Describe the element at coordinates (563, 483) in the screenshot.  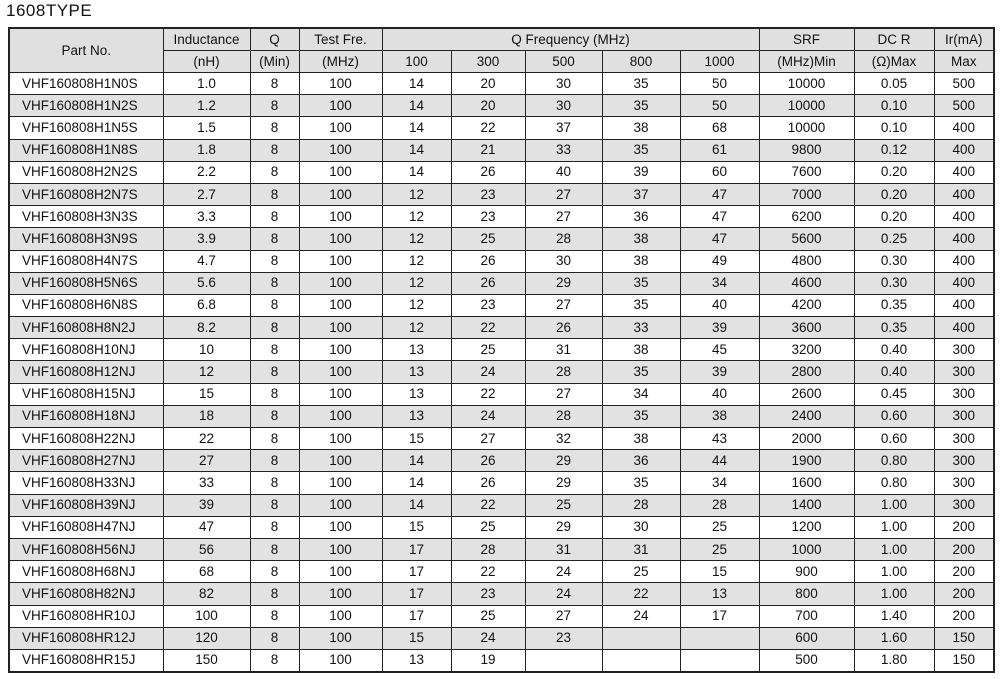
I see `cell-q-500: 29` at that location.